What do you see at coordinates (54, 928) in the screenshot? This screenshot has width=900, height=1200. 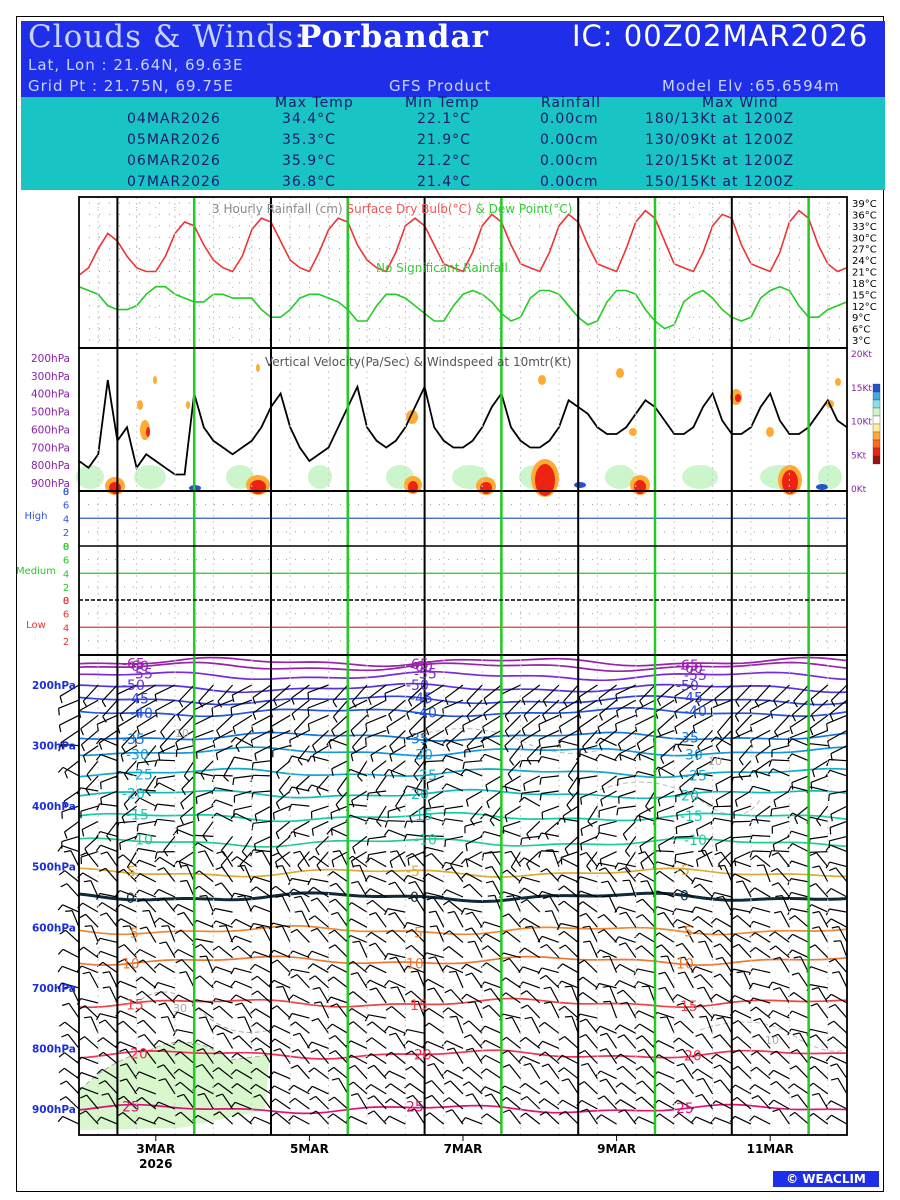 I see `upper-pressure-label: 600hPa` at bounding box center [54, 928].